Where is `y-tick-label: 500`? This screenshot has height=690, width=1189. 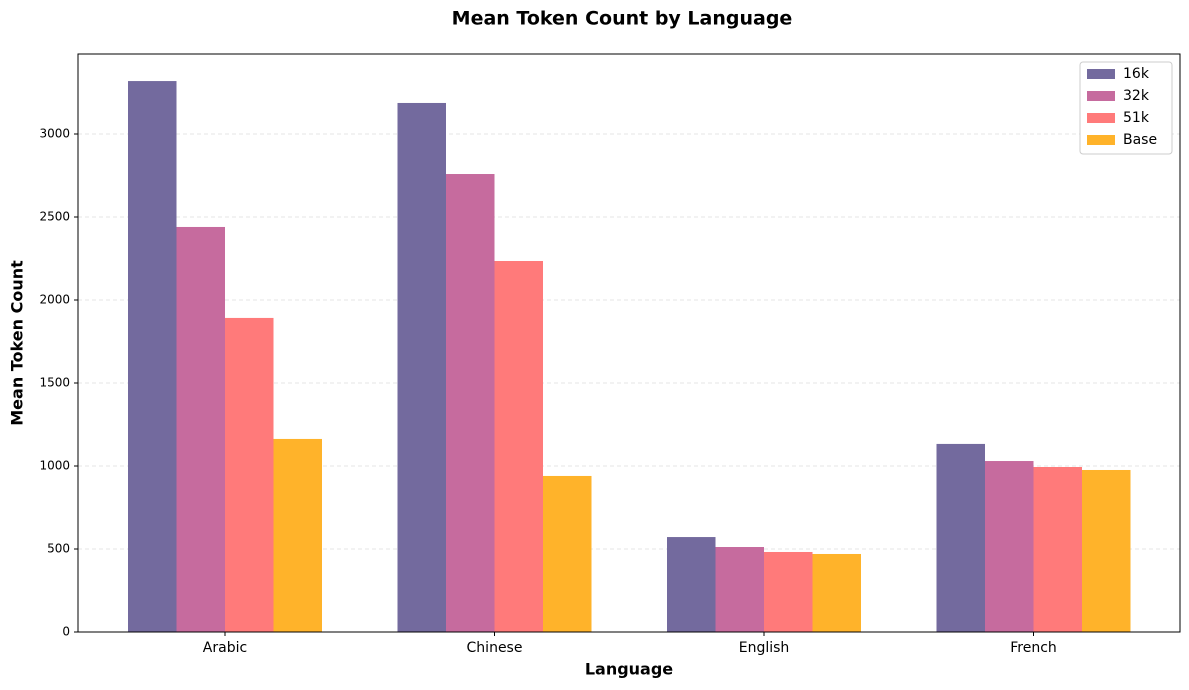 y-tick-label: 500 is located at coordinates (58, 549).